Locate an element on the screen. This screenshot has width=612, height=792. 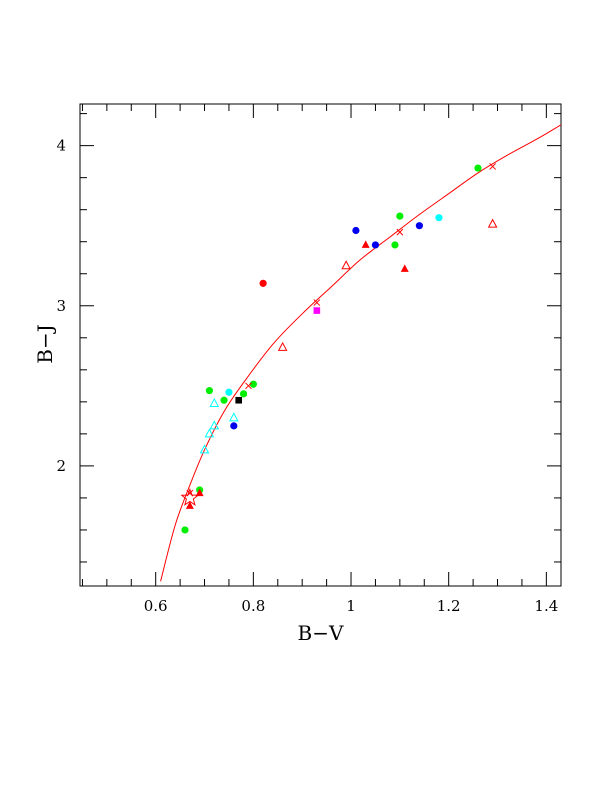
y-tick-label: 3 is located at coordinates (61, 306).